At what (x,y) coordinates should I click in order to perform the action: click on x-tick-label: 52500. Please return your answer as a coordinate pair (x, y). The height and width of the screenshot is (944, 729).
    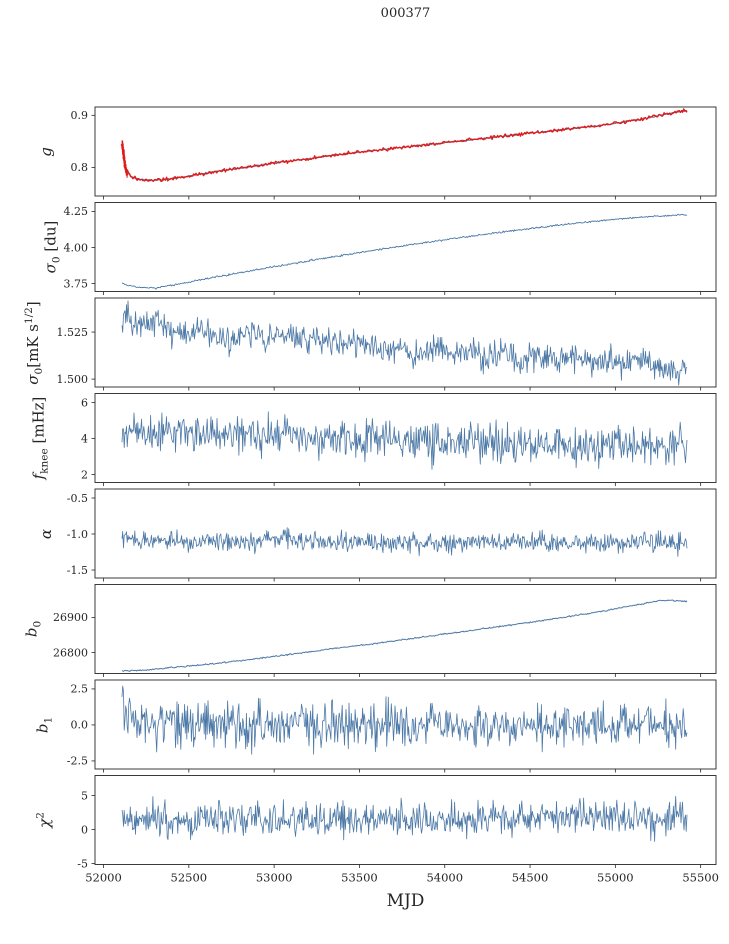
    Looking at the image, I should click on (189, 878).